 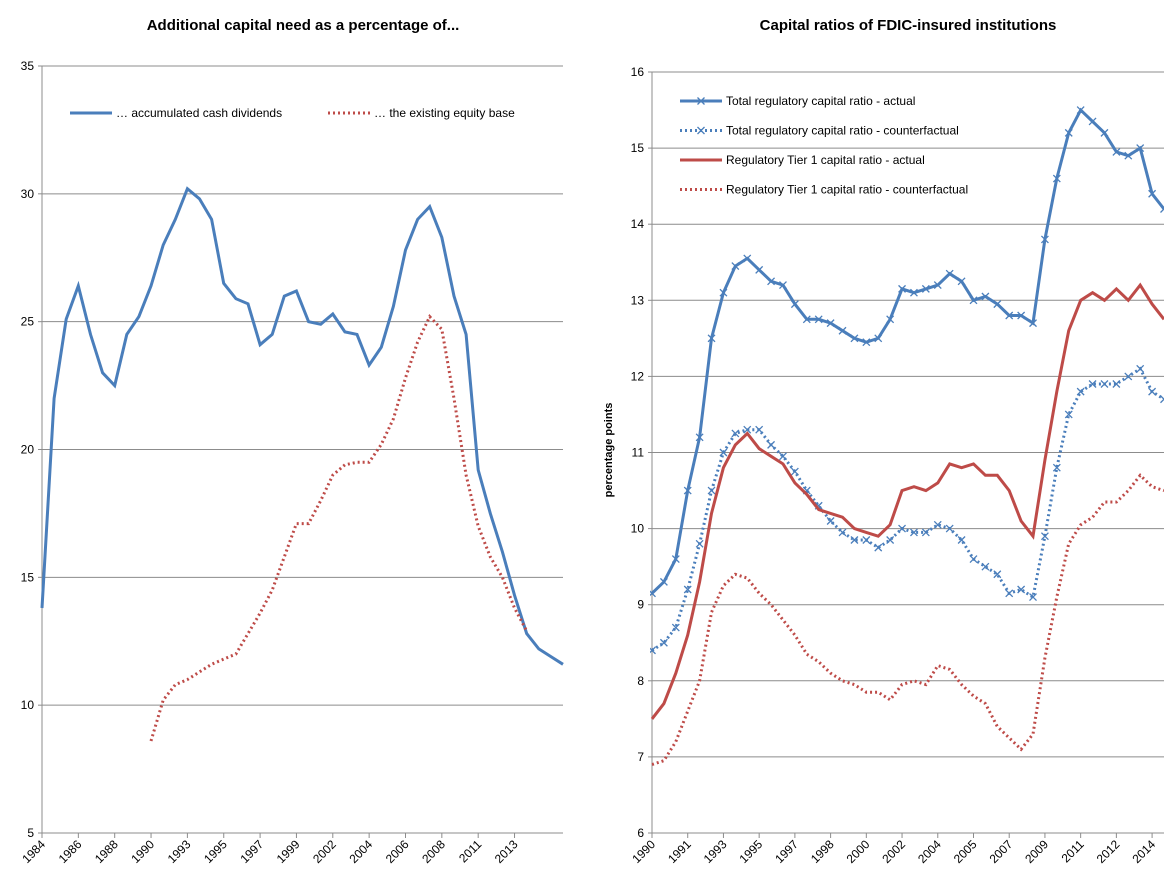 I want to click on legend-marker, so click(x=701, y=130).